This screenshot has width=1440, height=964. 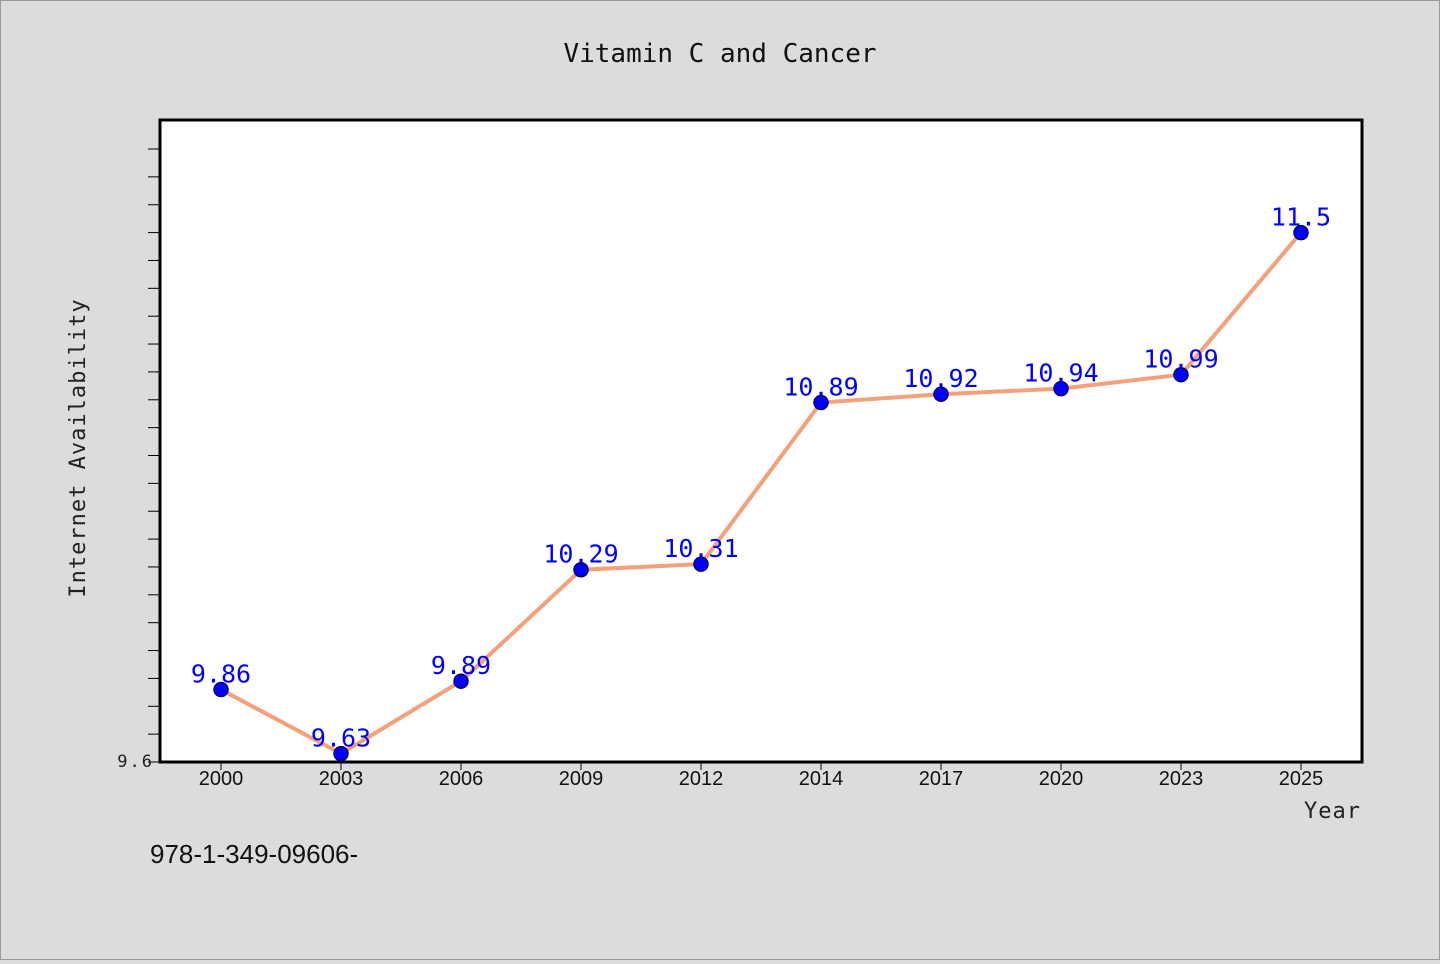 I want to click on isbn-text: 978-1-349-09606-, so click(x=254, y=854).